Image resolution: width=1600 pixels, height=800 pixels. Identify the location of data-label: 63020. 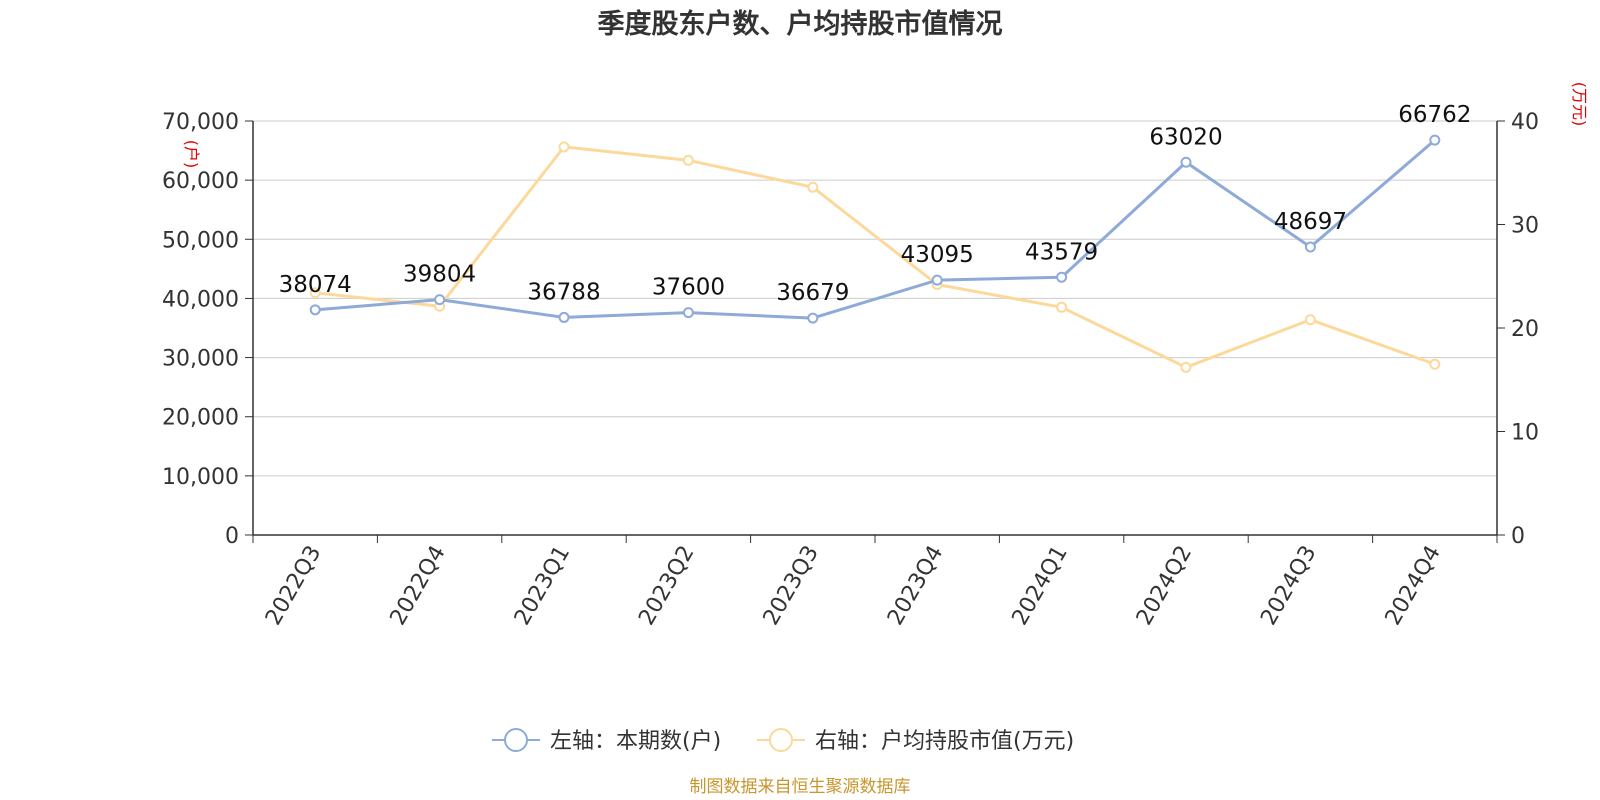
(1185, 137).